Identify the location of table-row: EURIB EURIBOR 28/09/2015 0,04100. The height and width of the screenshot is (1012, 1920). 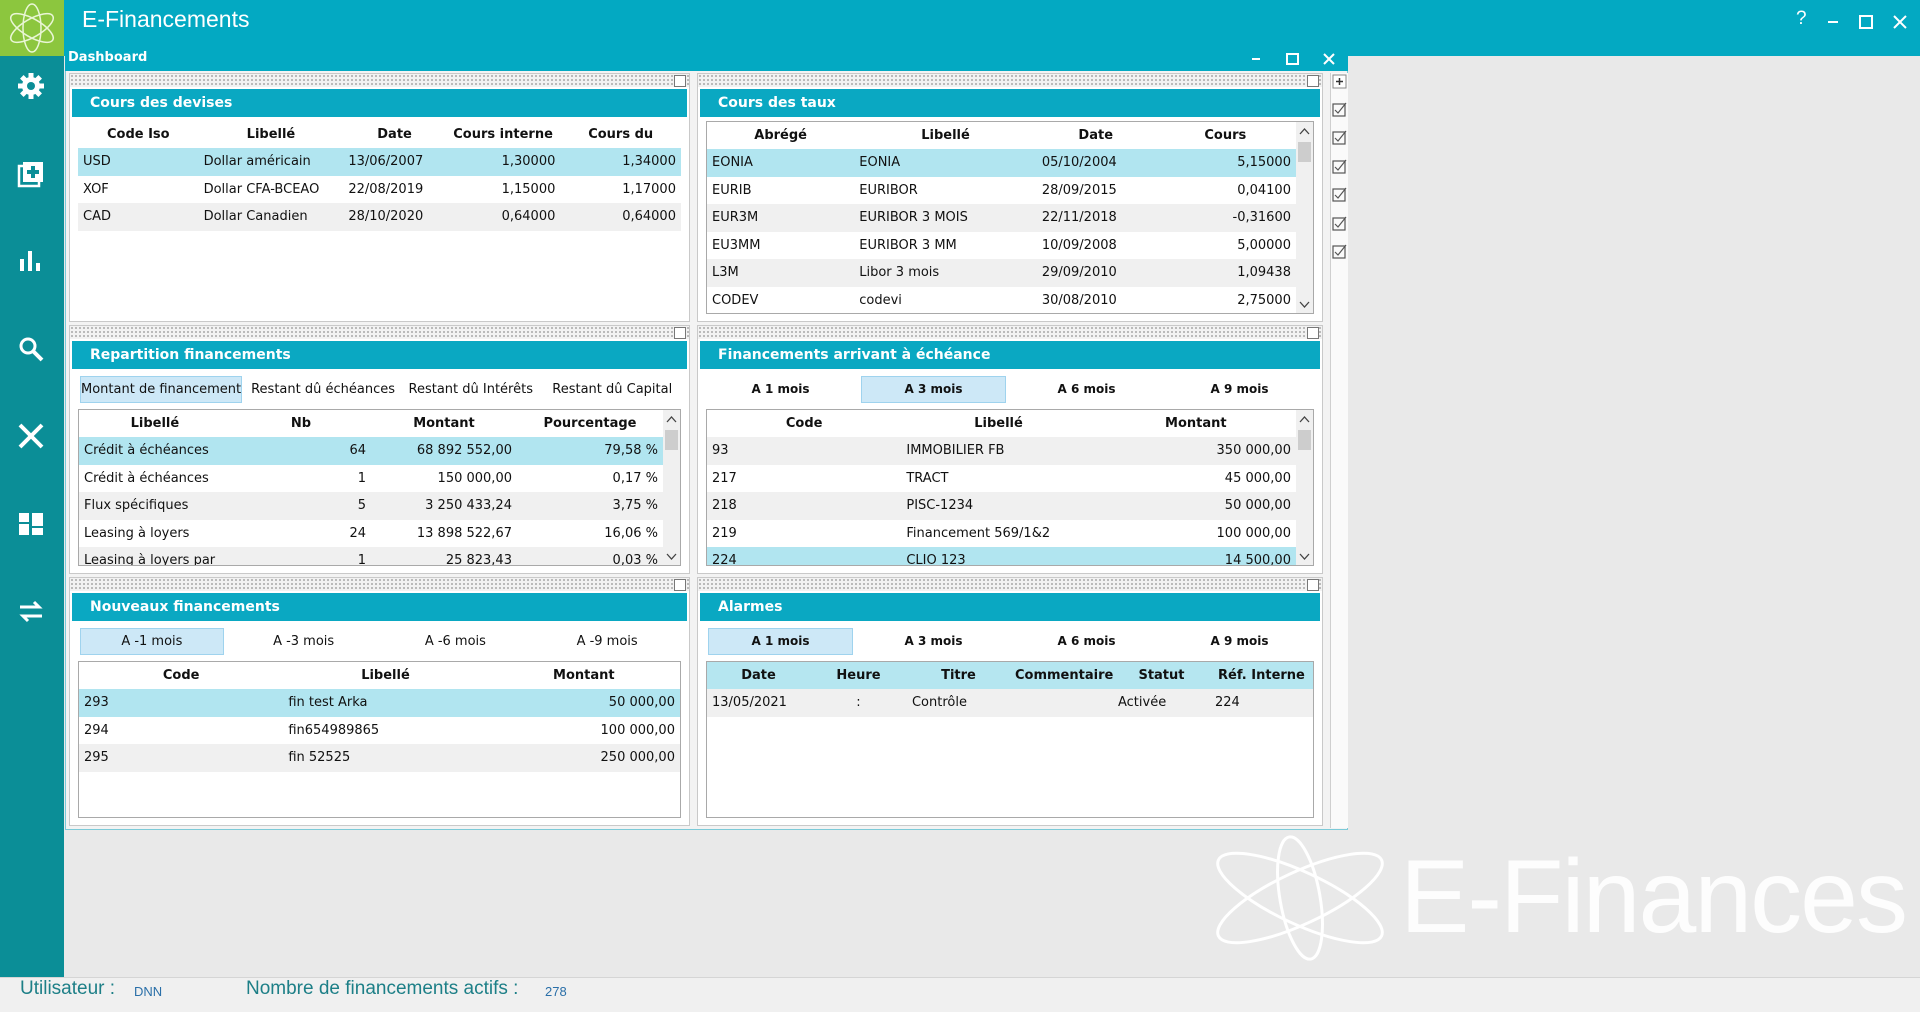
(1001, 190).